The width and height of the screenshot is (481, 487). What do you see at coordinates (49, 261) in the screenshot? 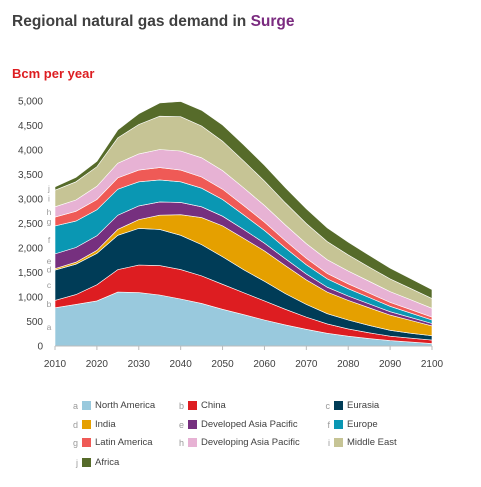
I see `series-letter: e` at bounding box center [49, 261].